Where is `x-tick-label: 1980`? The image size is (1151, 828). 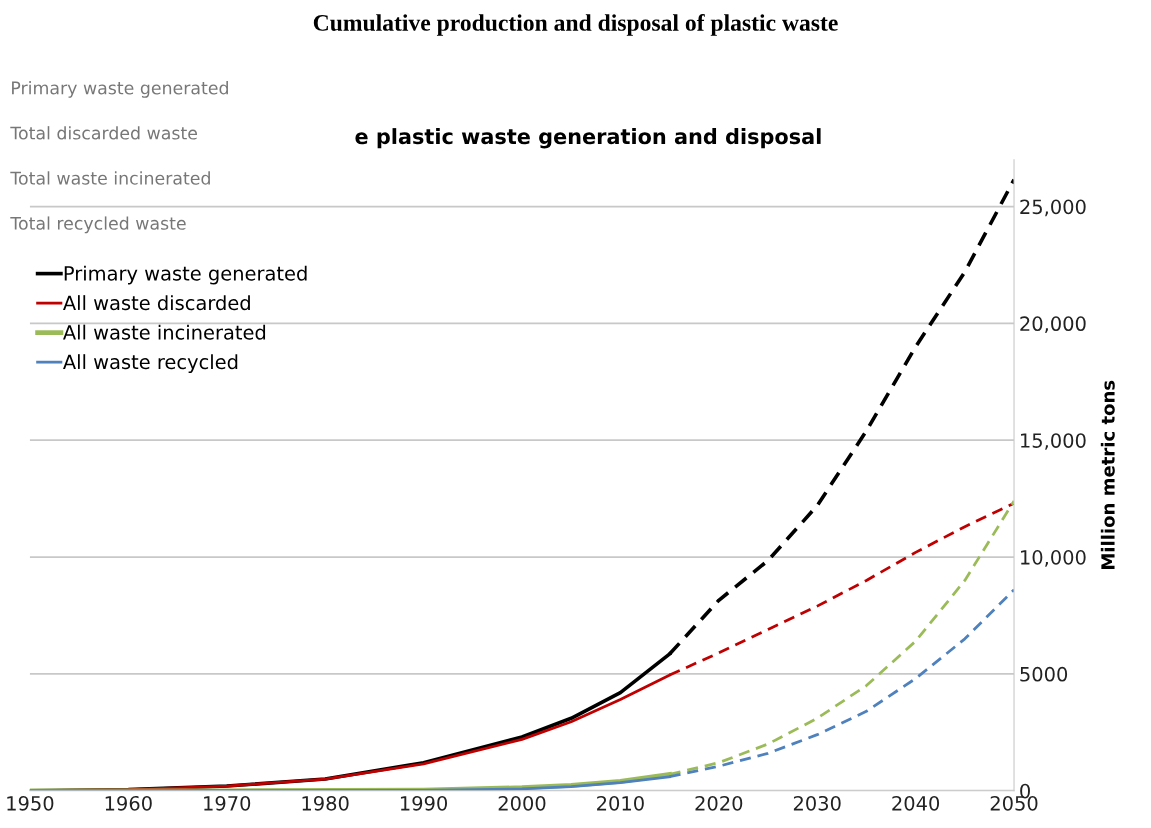 x-tick-label: 1980 is located at coordinates (325, 803).